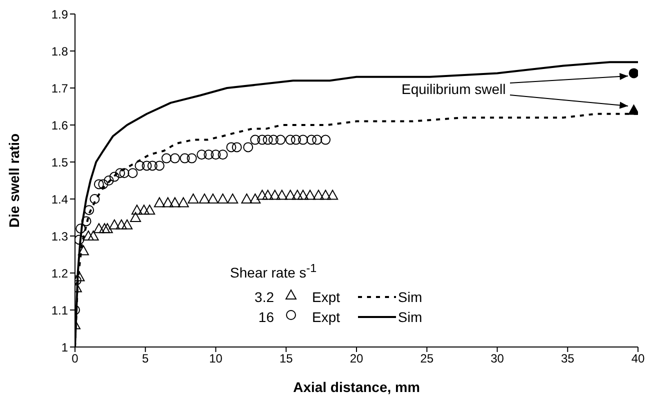 The height and width of the screenshot is (408, 657). What do you see at coordinates (274, 271) in the screenshot?
I see `legend-title: Shear rate s$^{-1}$` at bounding box center [274, 271].